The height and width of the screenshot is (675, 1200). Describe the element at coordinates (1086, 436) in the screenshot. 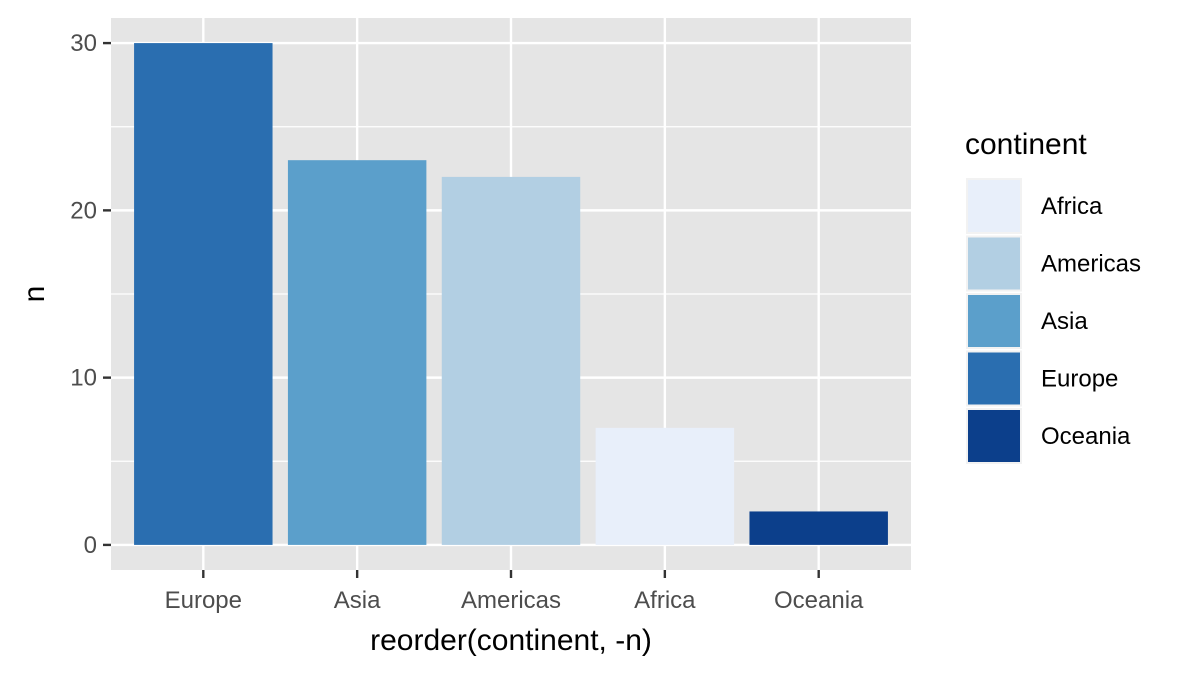

I see `legend-label-oceania: Oceania` at that location.